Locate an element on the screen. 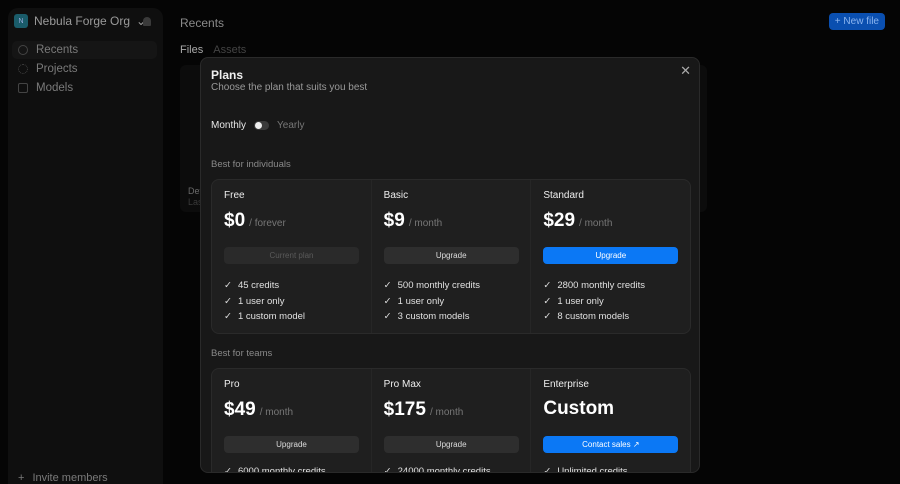  org-switcher: N Nebula Forge Org ⌄ is located at coordinates (80, 21).